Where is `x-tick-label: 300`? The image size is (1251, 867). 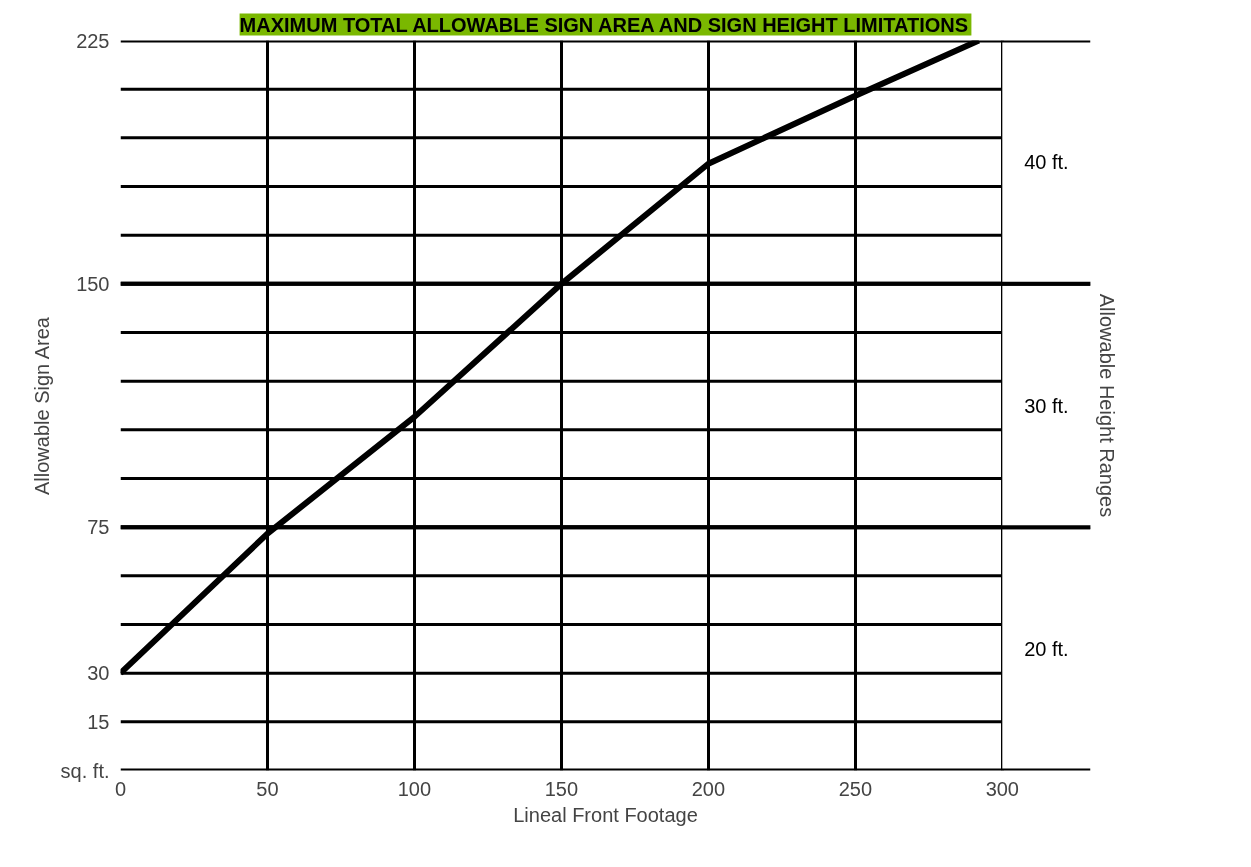
x-tick-label: 300 is located at coordinates (1002, 788).